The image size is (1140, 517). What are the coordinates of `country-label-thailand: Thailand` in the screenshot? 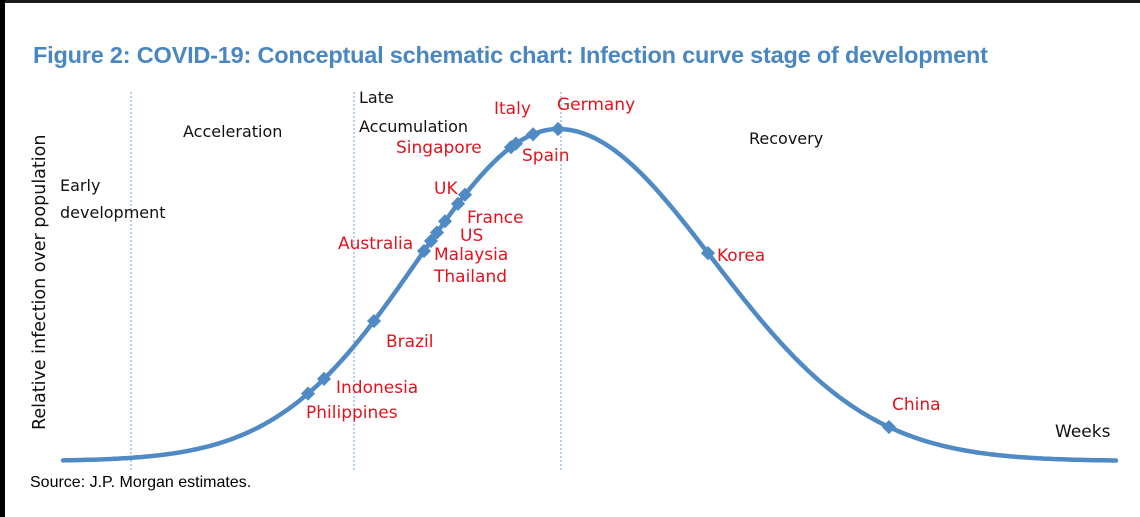 It's located at (470, 277).